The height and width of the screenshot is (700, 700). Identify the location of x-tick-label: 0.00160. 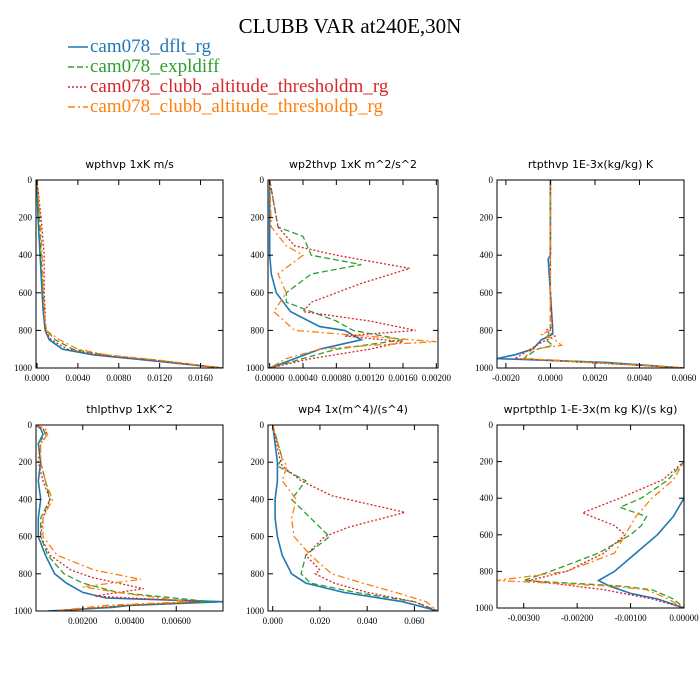
(403, 378).